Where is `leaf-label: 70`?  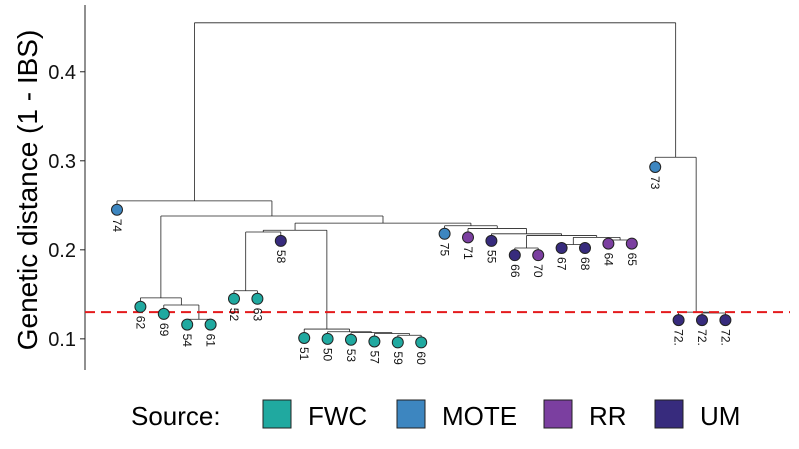 leaf-label: 70 is located at coordinates (538, 271).